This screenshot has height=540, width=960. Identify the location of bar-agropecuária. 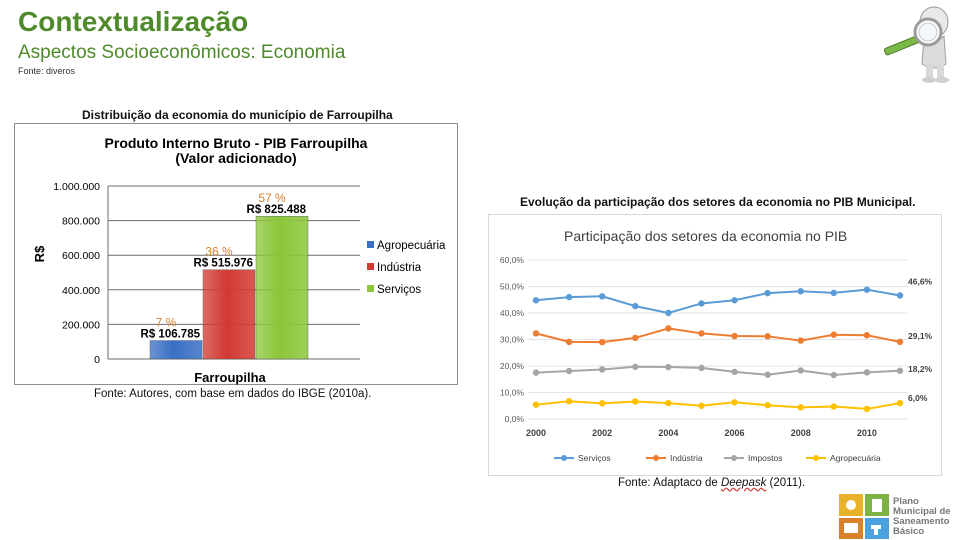
(176, 350).